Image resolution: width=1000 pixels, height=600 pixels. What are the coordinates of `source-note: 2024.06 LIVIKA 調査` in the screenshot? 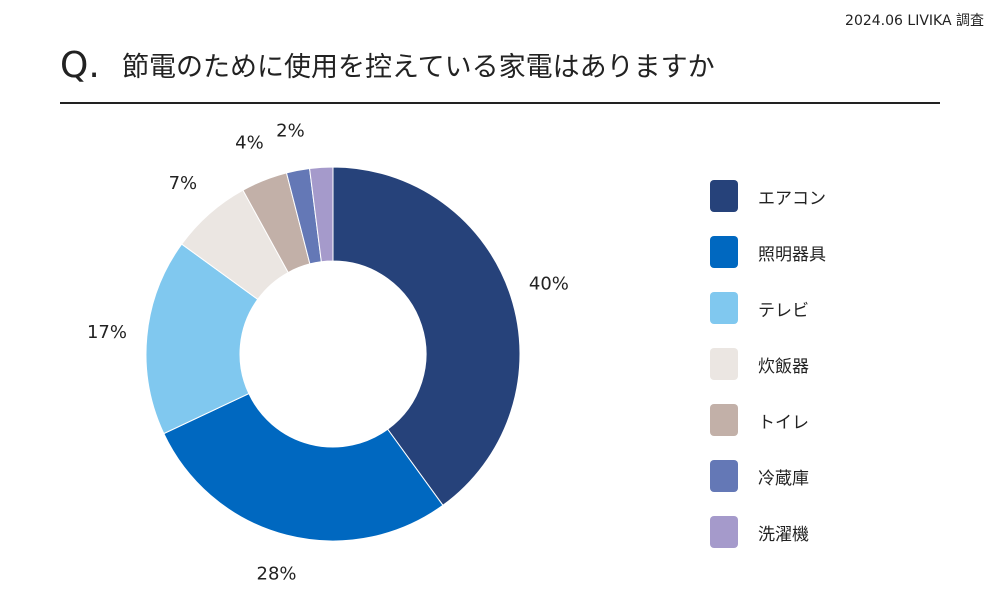 It's located at (914, 21).